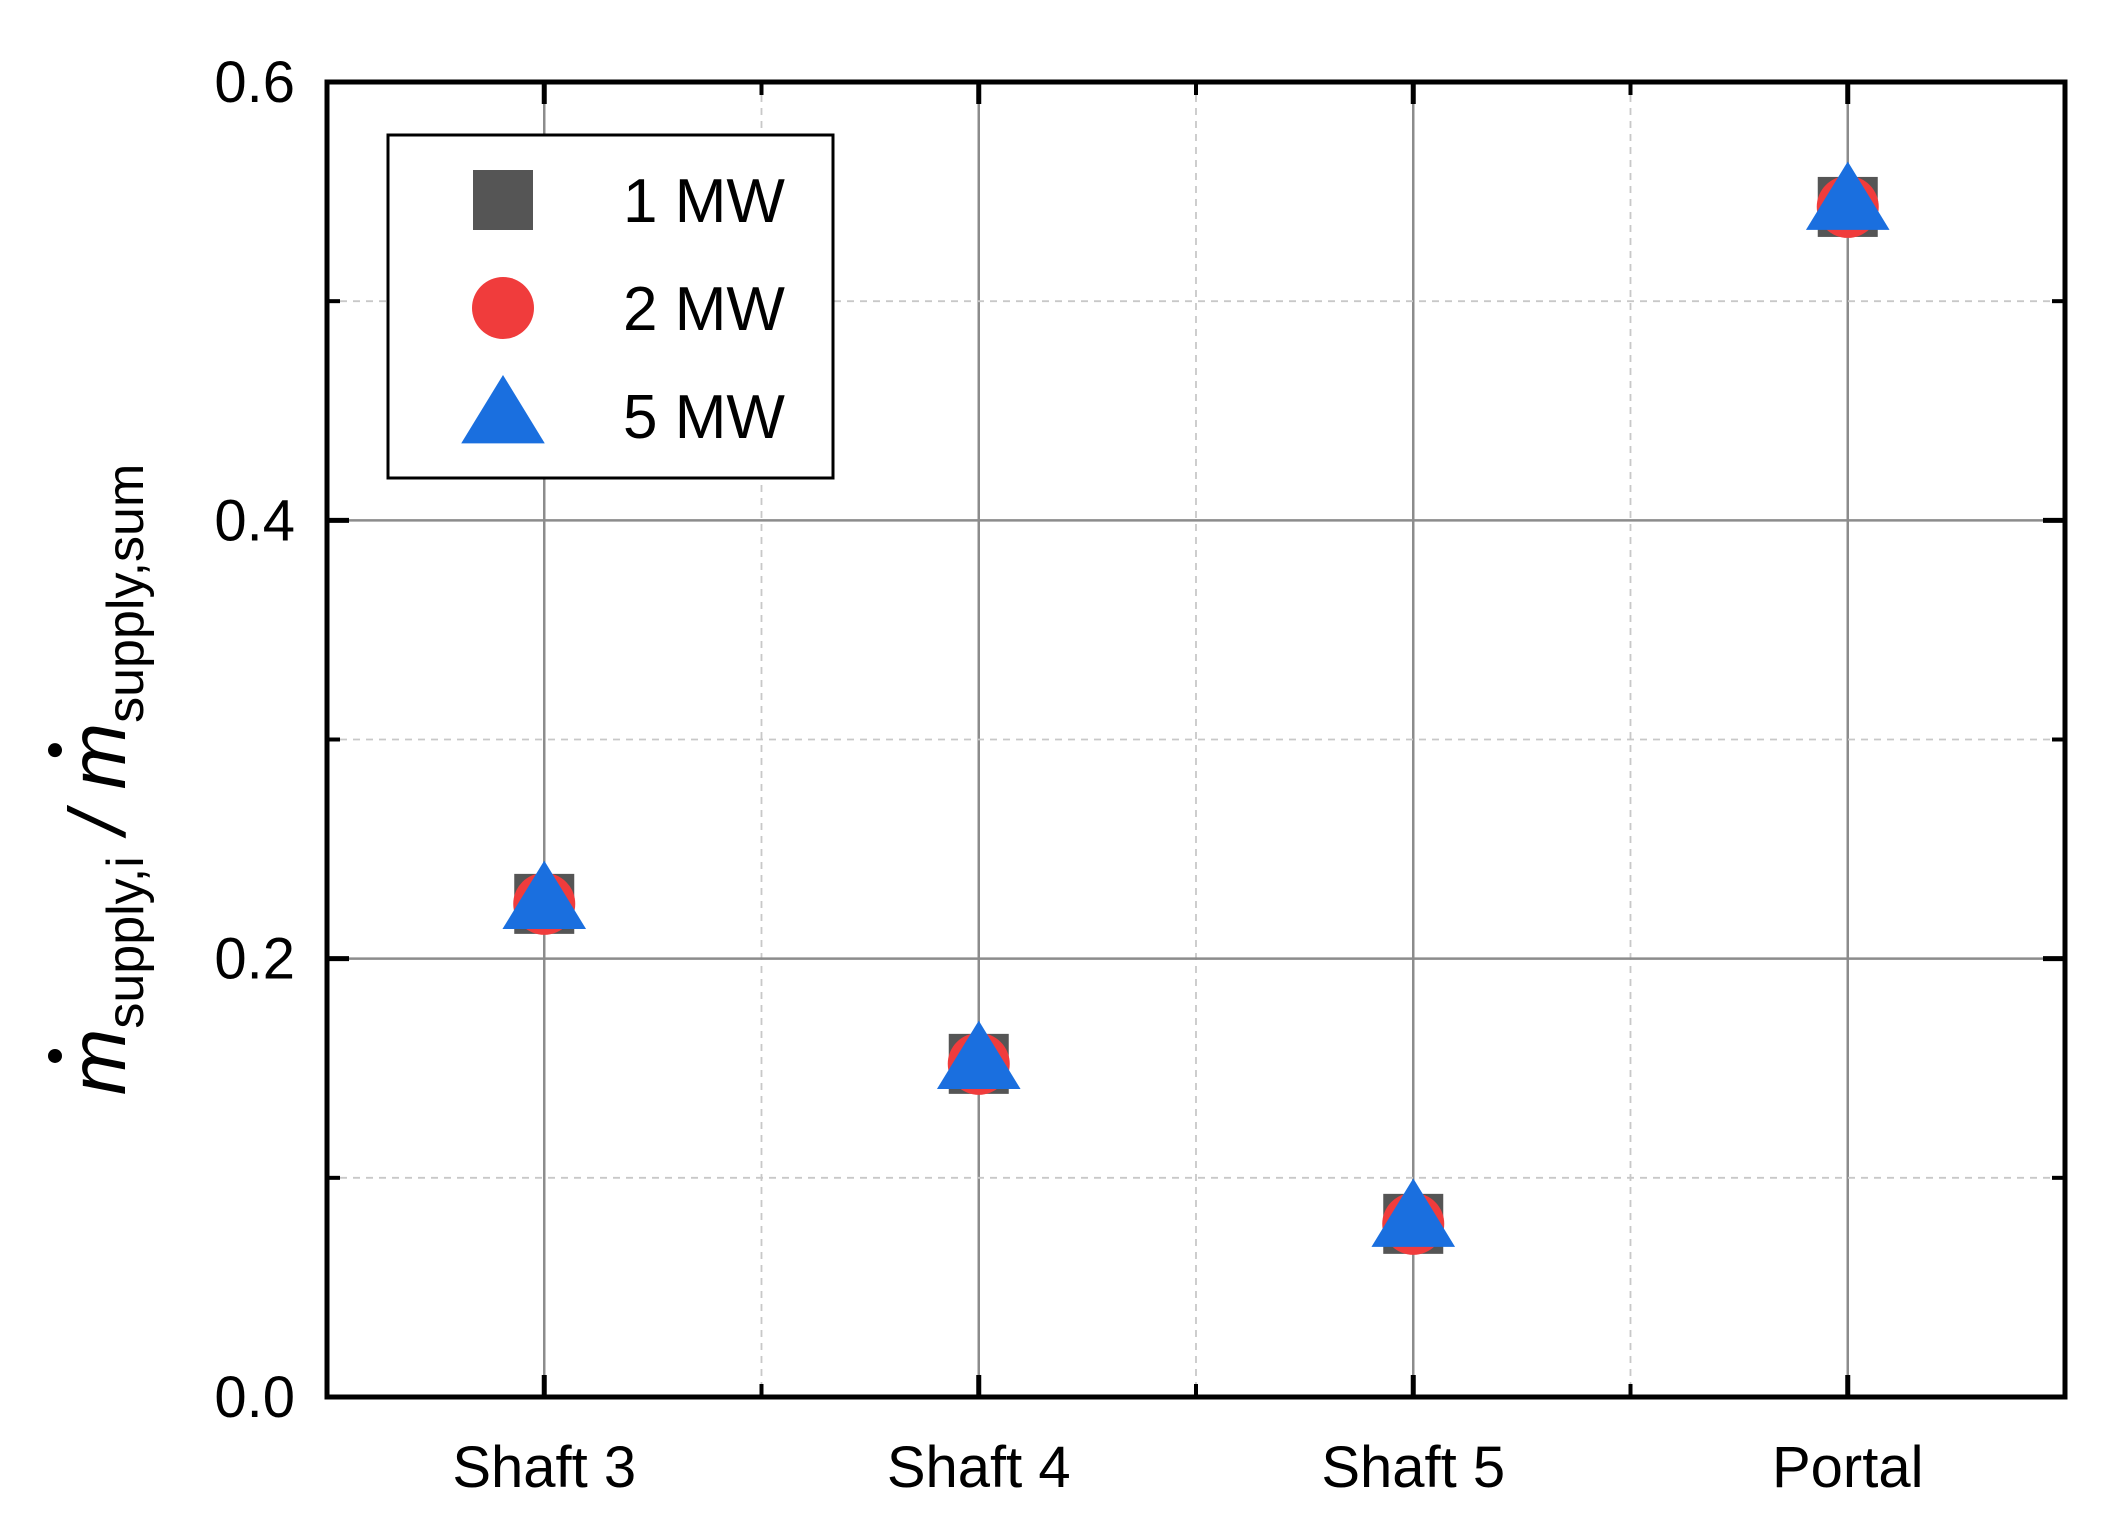 The height and width of the screenshot is (1527, 2101). I want to click on y-axis-label: msupply,i / msupply,sum, so click(101, 780).